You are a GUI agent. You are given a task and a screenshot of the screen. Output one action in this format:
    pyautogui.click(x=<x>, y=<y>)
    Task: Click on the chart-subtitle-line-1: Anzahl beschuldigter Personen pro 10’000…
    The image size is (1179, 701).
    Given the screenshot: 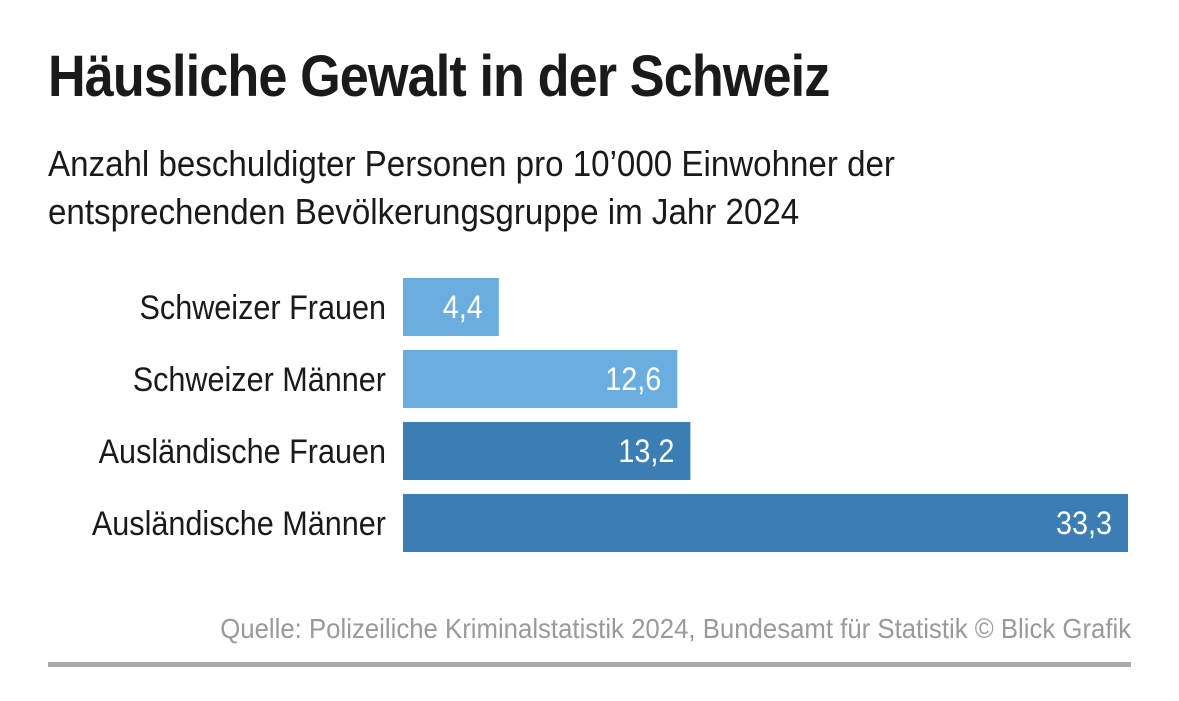 What is the action you would take?
    pyautogui.click(x=471, y=163)
    